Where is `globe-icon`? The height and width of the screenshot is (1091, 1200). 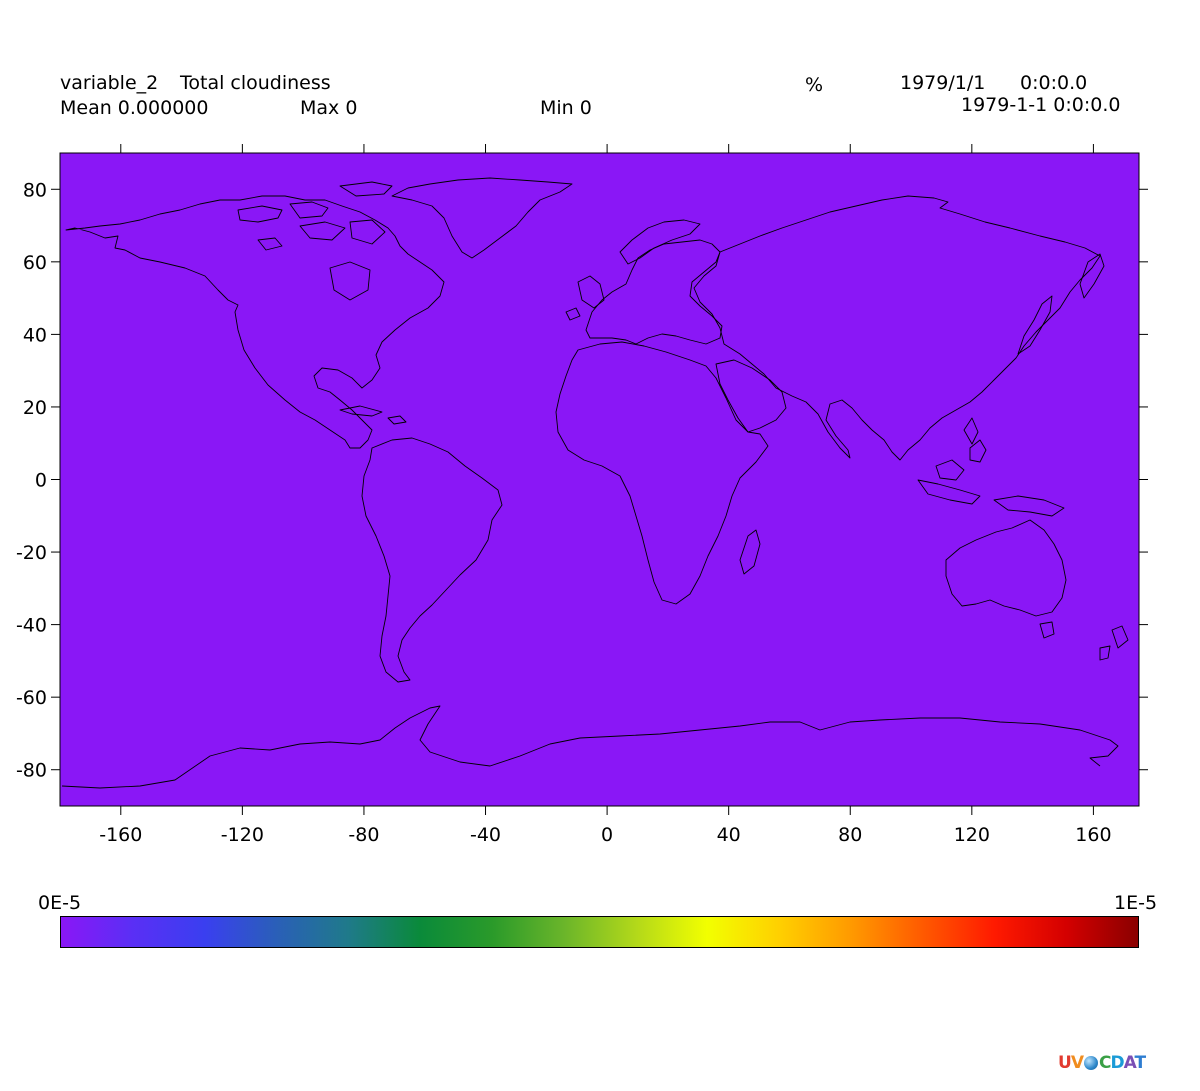
globe-icon is located at coordinates (1090, 1063).